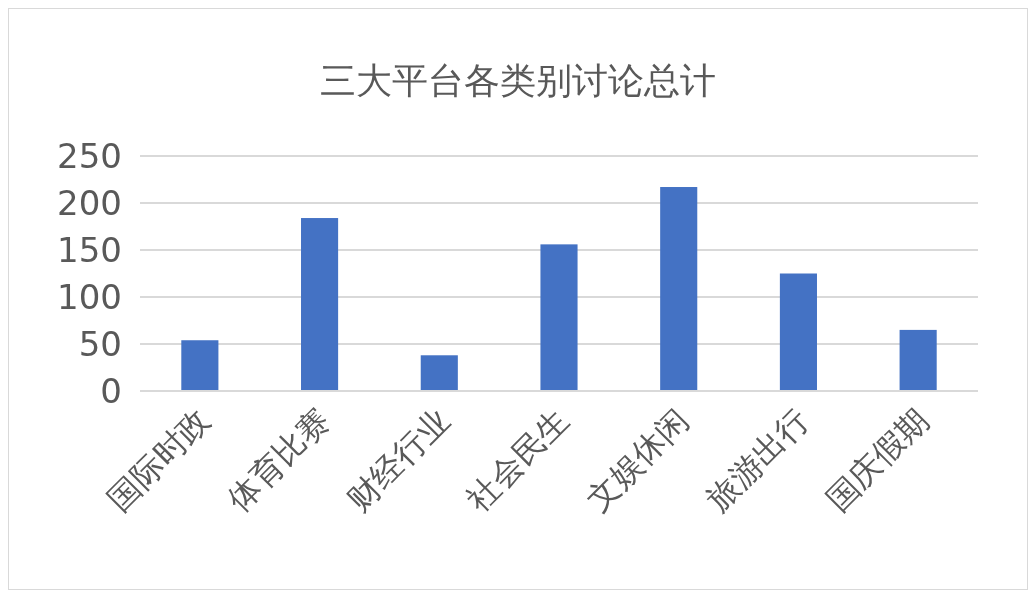 Image resolution: width=1036 pixels, height=598 pixels. What do you see at coordinates (100, 343) in the screenshot?
I see `y-tick-label: 50` at bounding box center [100, 343].